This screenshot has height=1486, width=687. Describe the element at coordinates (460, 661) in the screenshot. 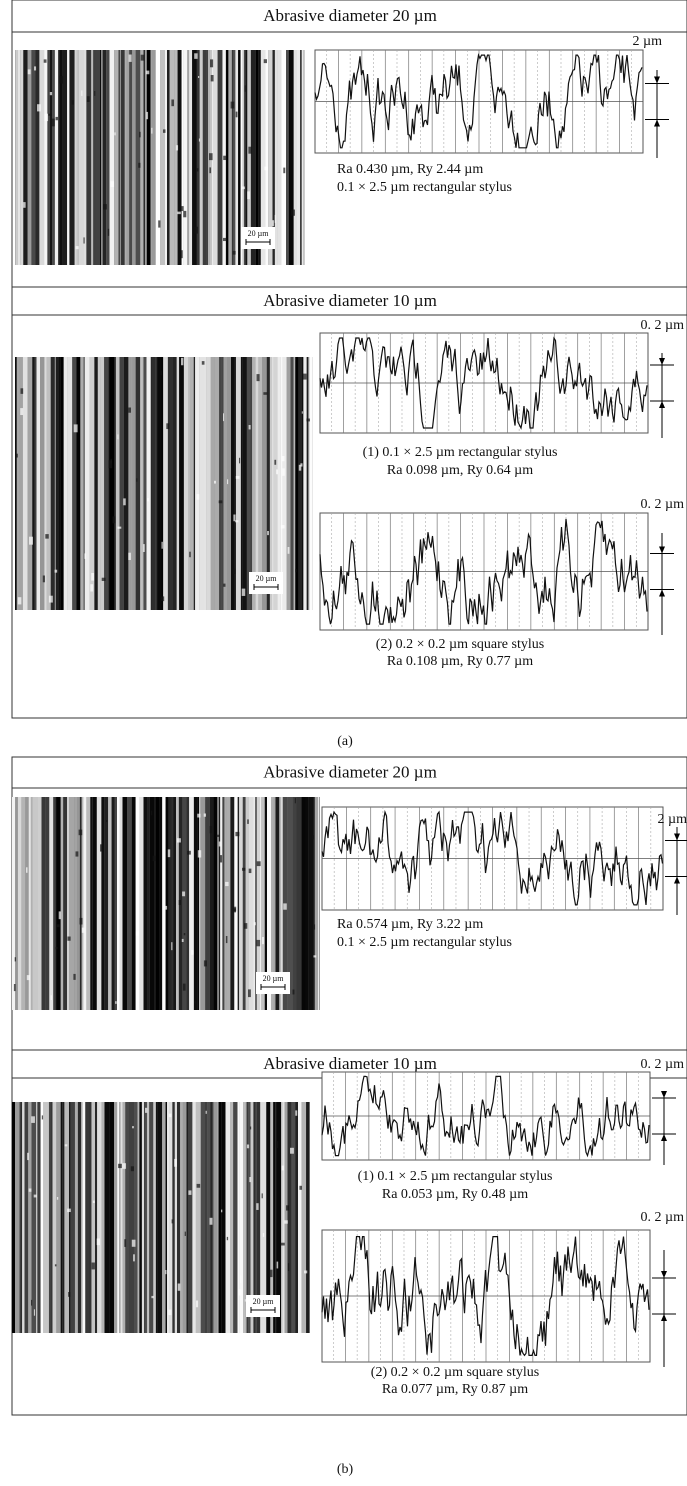

I see `profile-caption: Ra 0.108 µm, Ry 0.77 µm` at that location.